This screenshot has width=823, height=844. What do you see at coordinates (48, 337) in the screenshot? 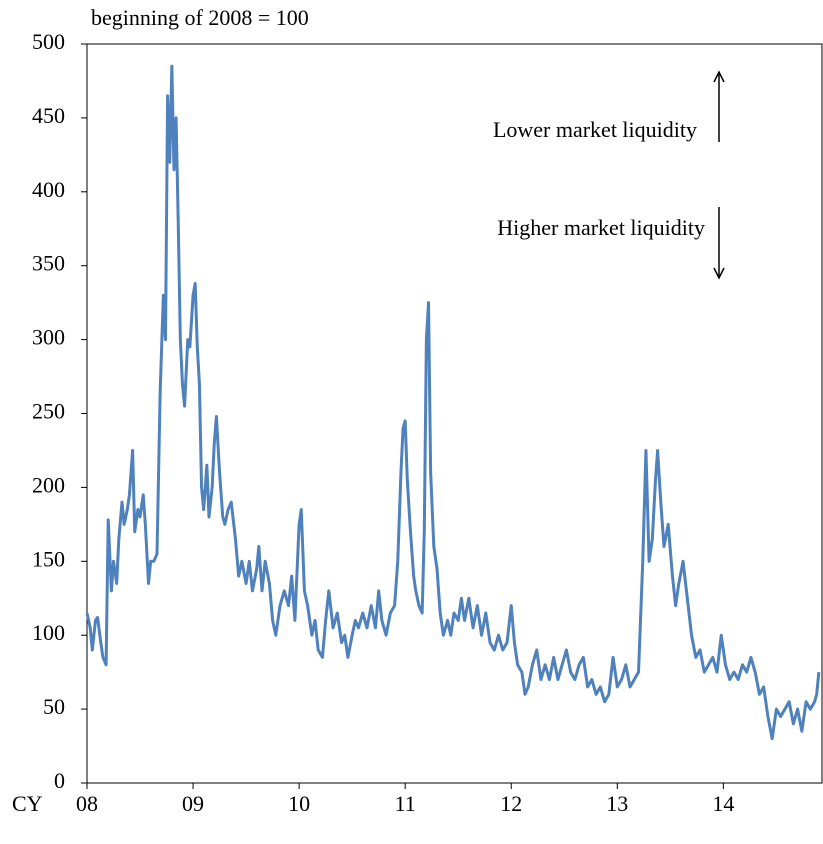
I see `y-tick-label: 300` at bounding box center [48, 337].